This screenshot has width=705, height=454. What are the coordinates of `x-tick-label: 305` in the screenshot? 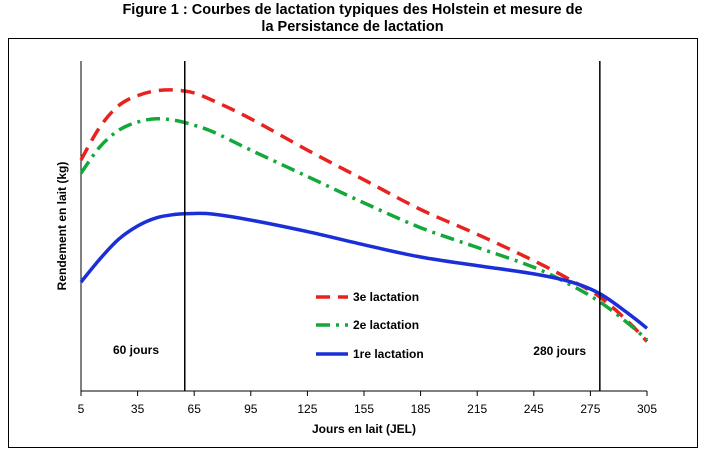 It's located at (647, 409).